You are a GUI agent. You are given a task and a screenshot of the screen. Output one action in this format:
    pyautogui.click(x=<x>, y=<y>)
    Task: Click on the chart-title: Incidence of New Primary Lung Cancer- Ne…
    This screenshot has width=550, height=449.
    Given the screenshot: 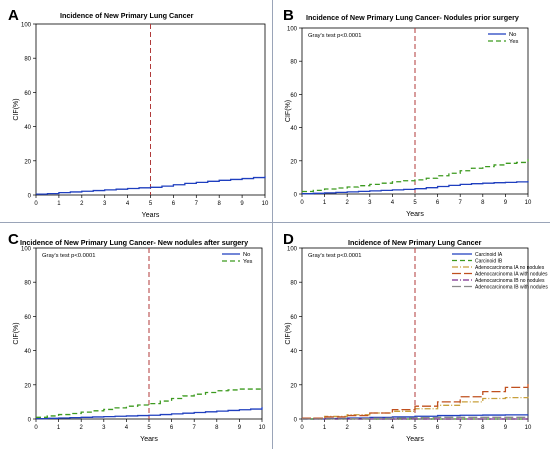 What is the action you would take?
    pyautogui.click(x=134, y=242)
    